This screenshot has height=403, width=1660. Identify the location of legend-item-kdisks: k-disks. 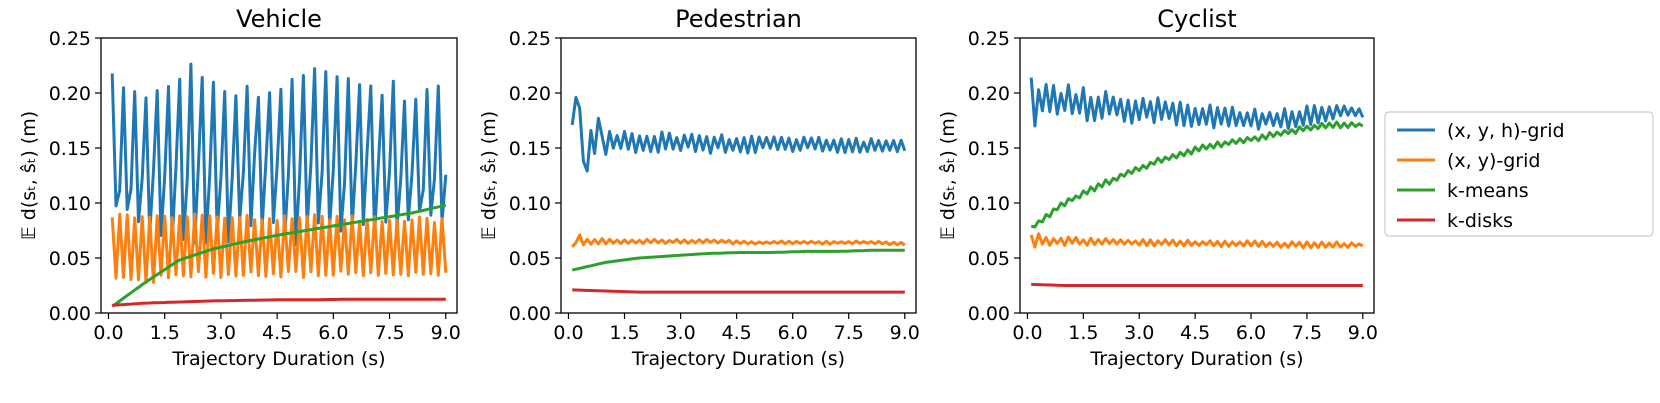
(1455, 221).